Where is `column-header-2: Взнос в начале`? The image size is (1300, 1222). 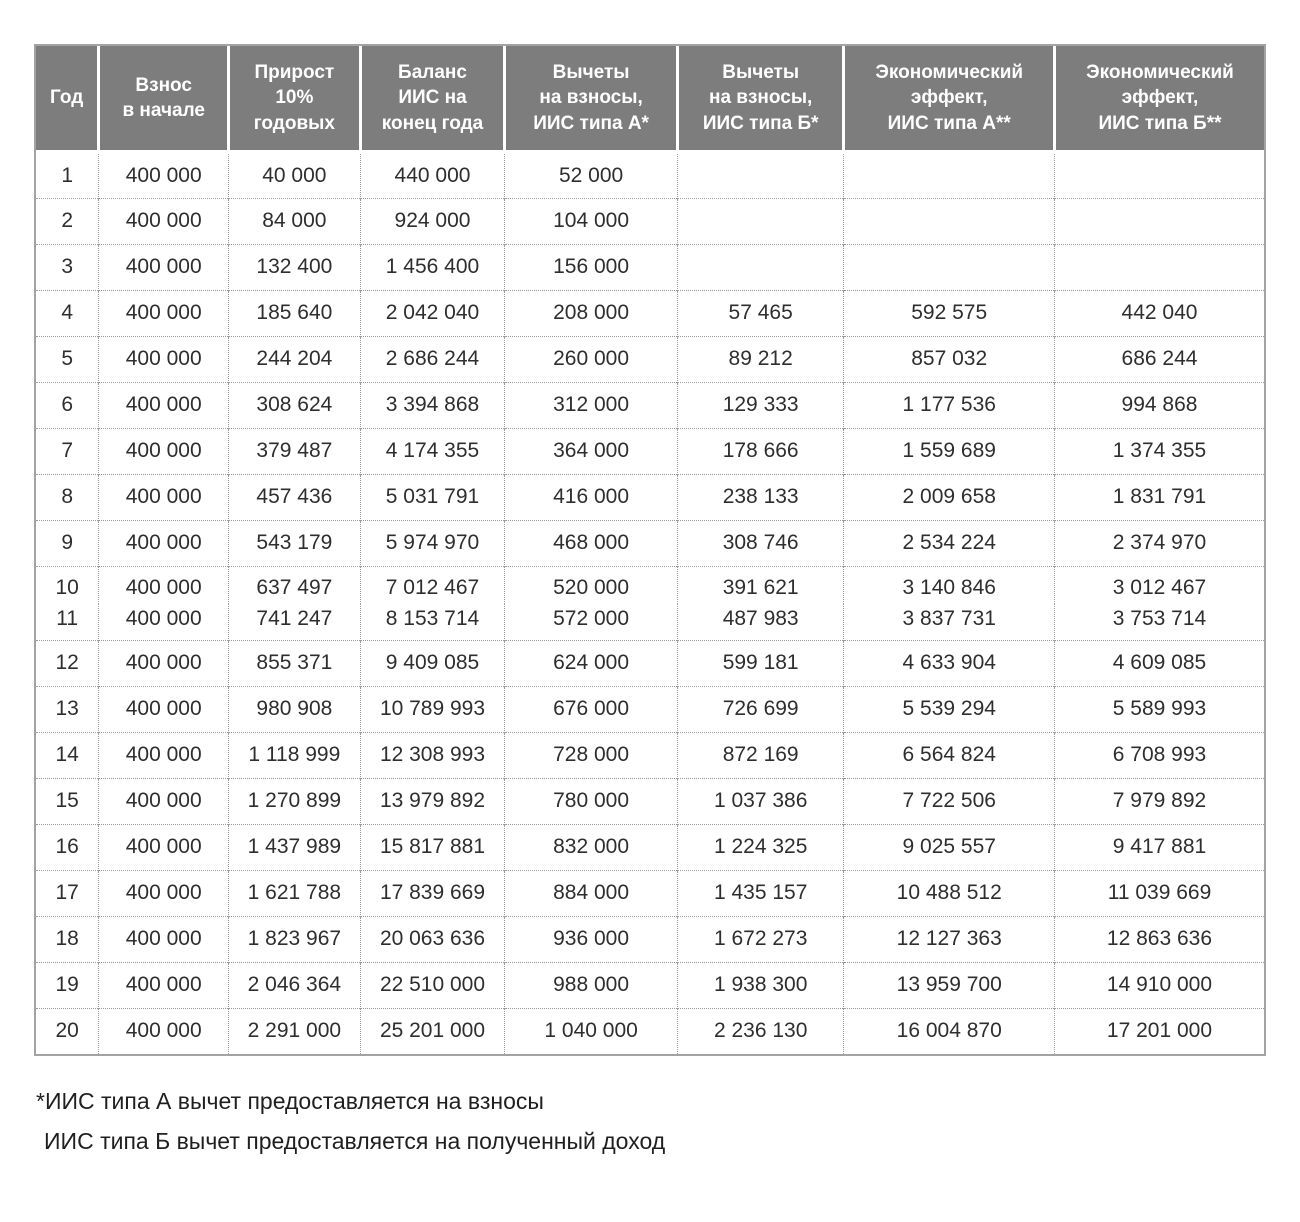
column-header-2: Взнос в начале is located at coordinates (163, 100).